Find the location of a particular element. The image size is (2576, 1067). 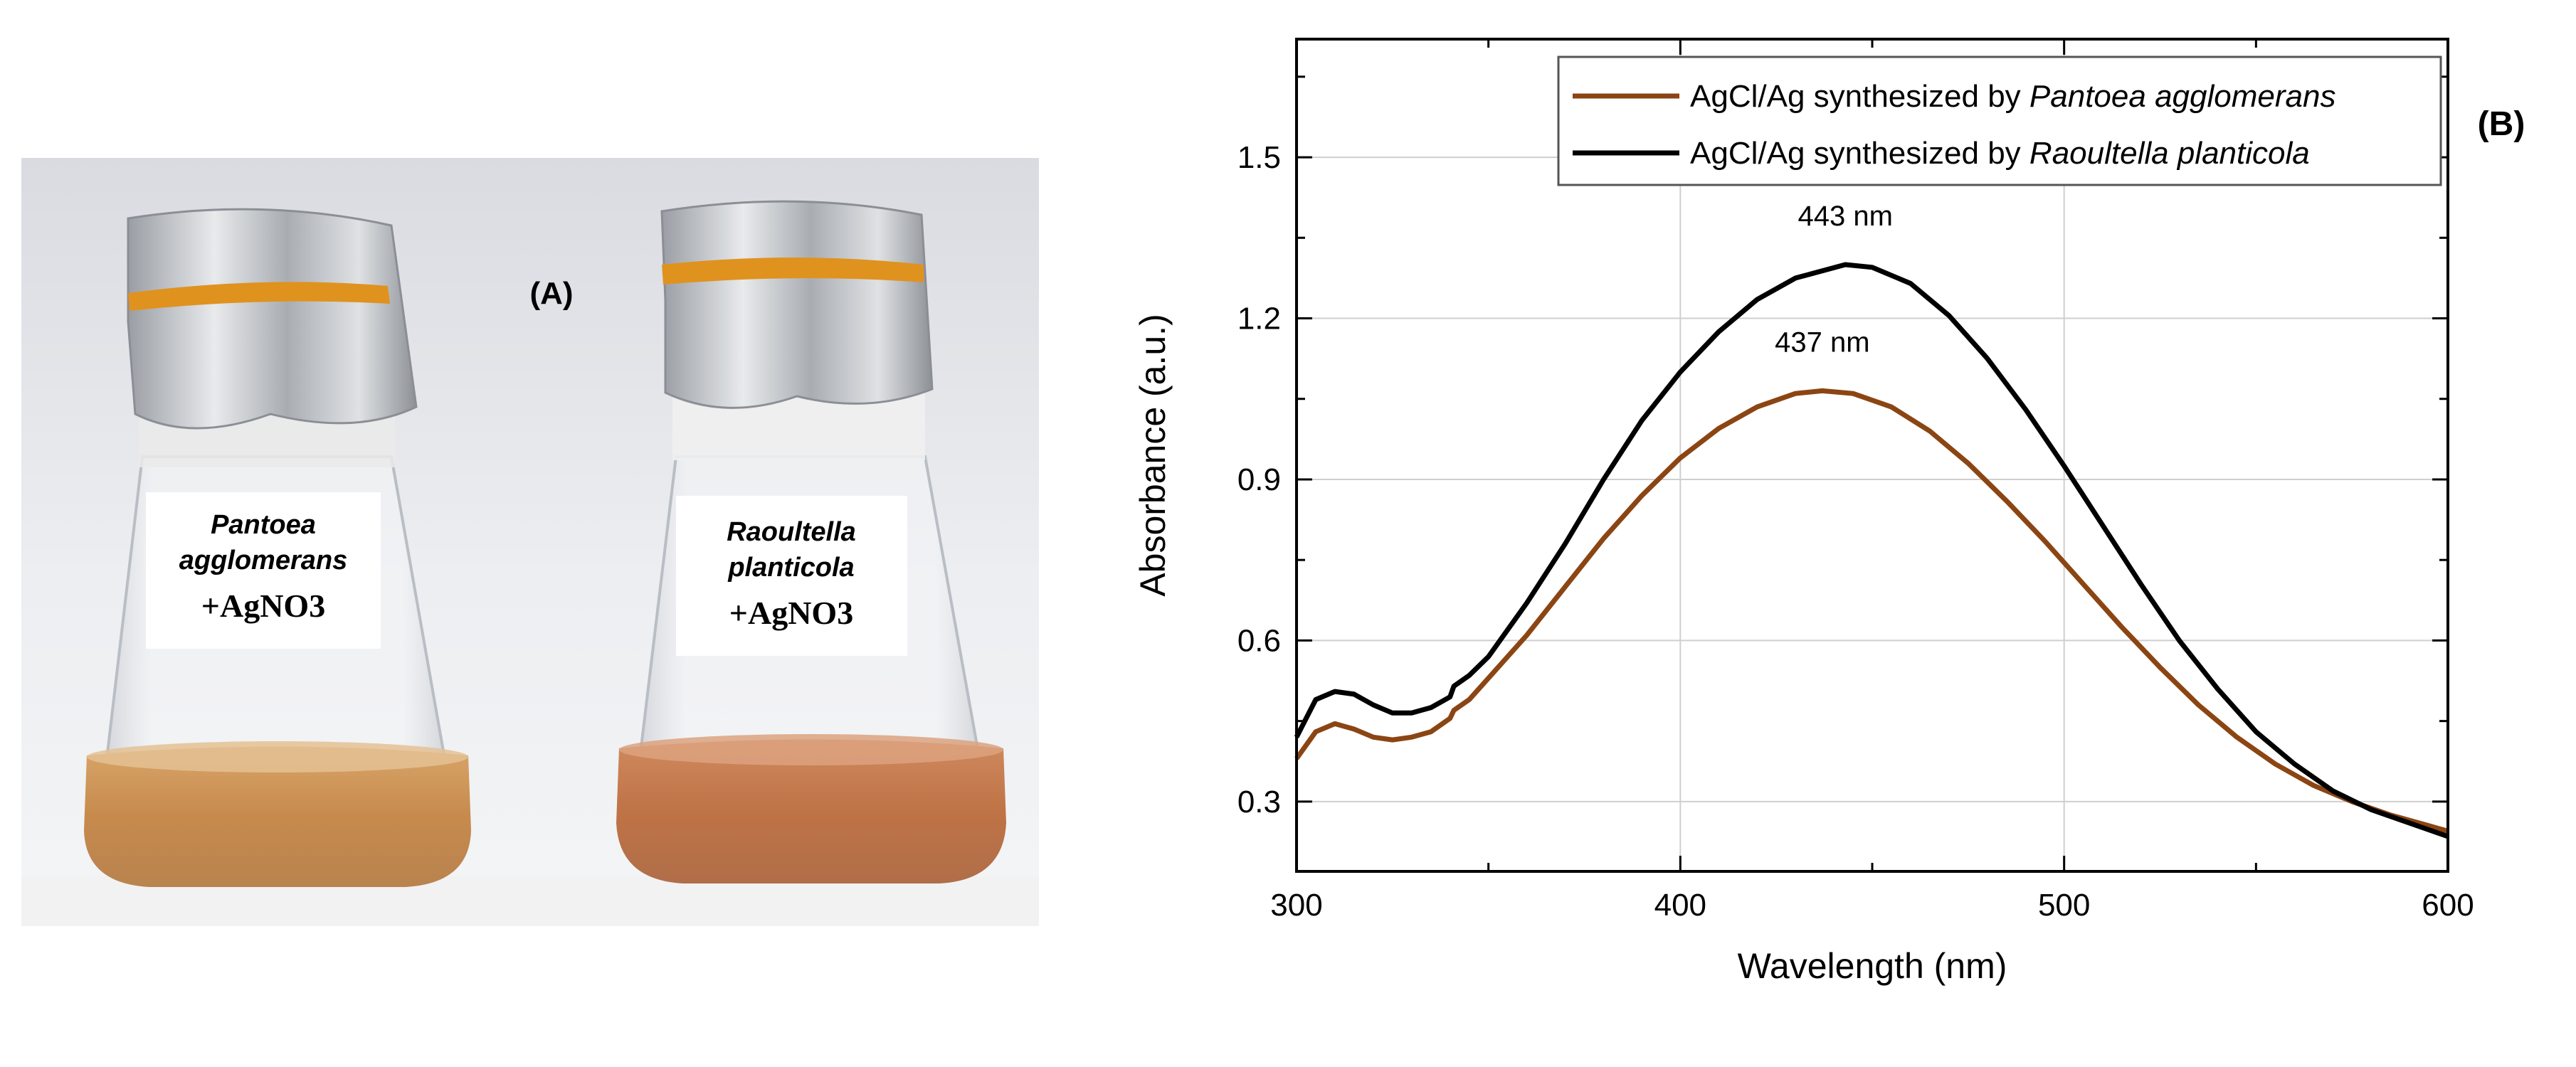

y-tick-label: 0.9 is located at coordinates (1259, 480).